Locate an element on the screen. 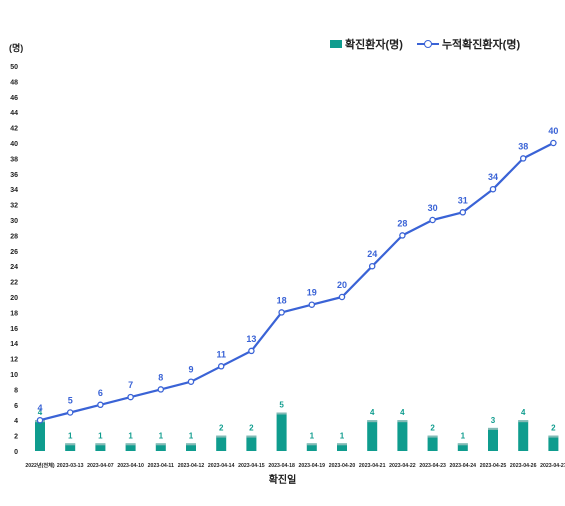  y-tick-label: 20 is located at coordinates (14, 298).